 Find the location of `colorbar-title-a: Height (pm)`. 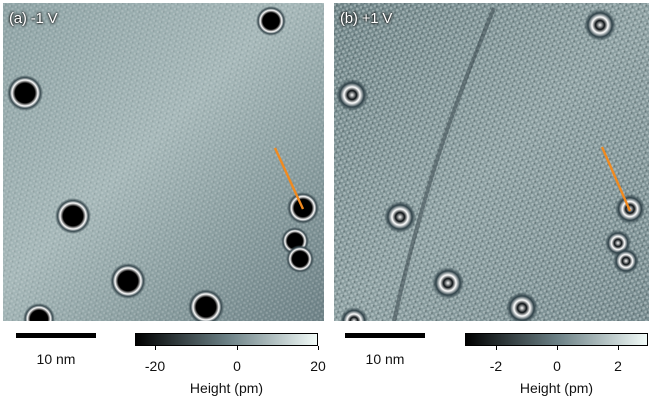

colorbar-title-a: Height (pm) is located at coordinates (226, 388).